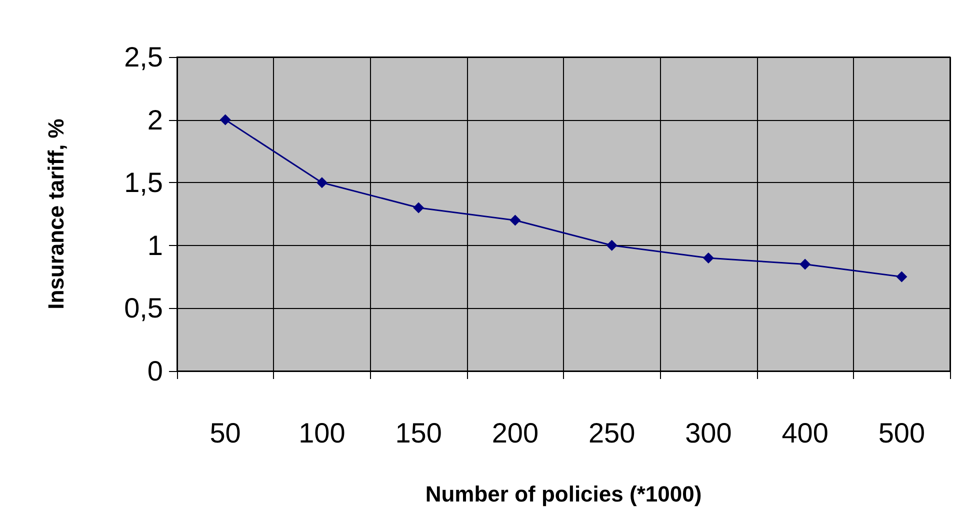 Image resolution: width=957 pixels, height=530 pixels. Describe the element at coordinates (143, 182) in the screenshot. I see `y-tick-label: 1,5` at that location.